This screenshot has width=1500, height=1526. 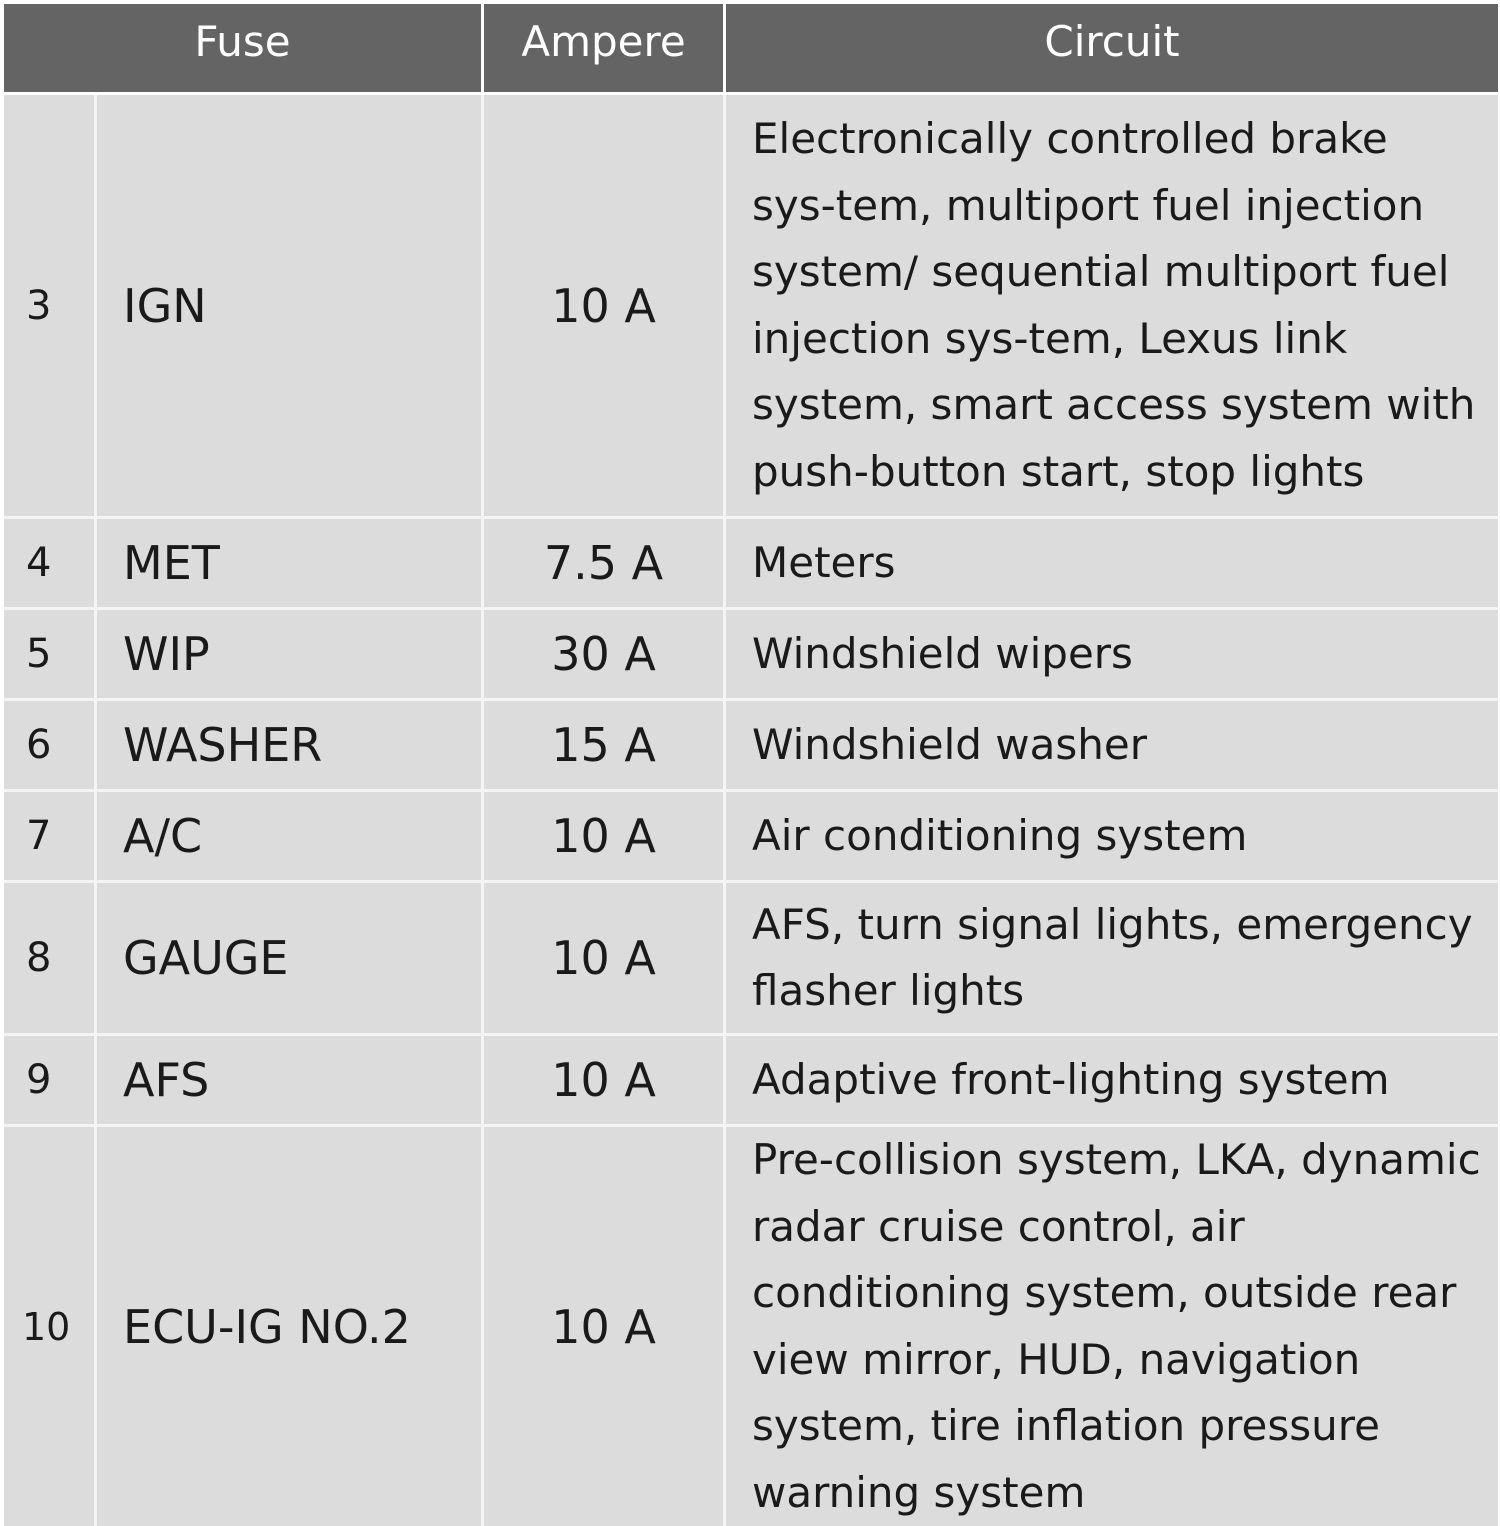 I want to click on fuse-name: WIP, so click(x=291, y=655).